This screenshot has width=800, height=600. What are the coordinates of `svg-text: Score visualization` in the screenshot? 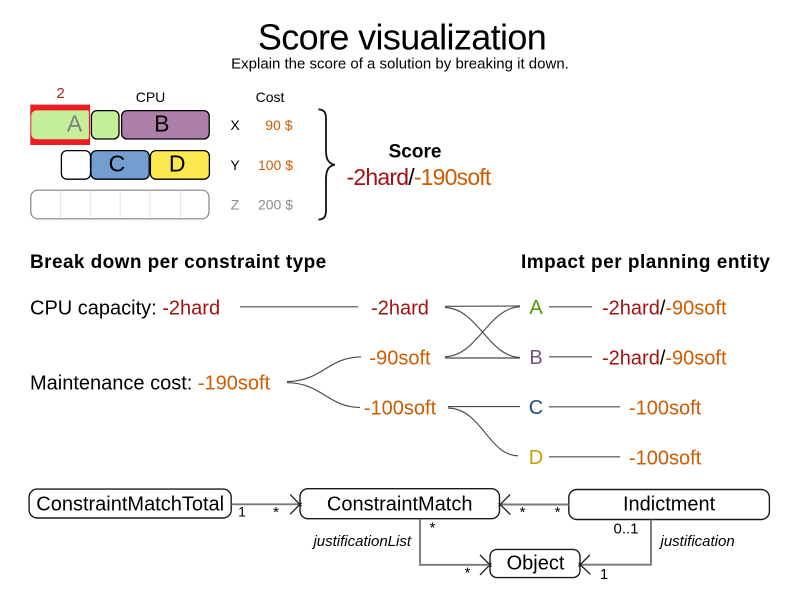 It's located at (402, 37).